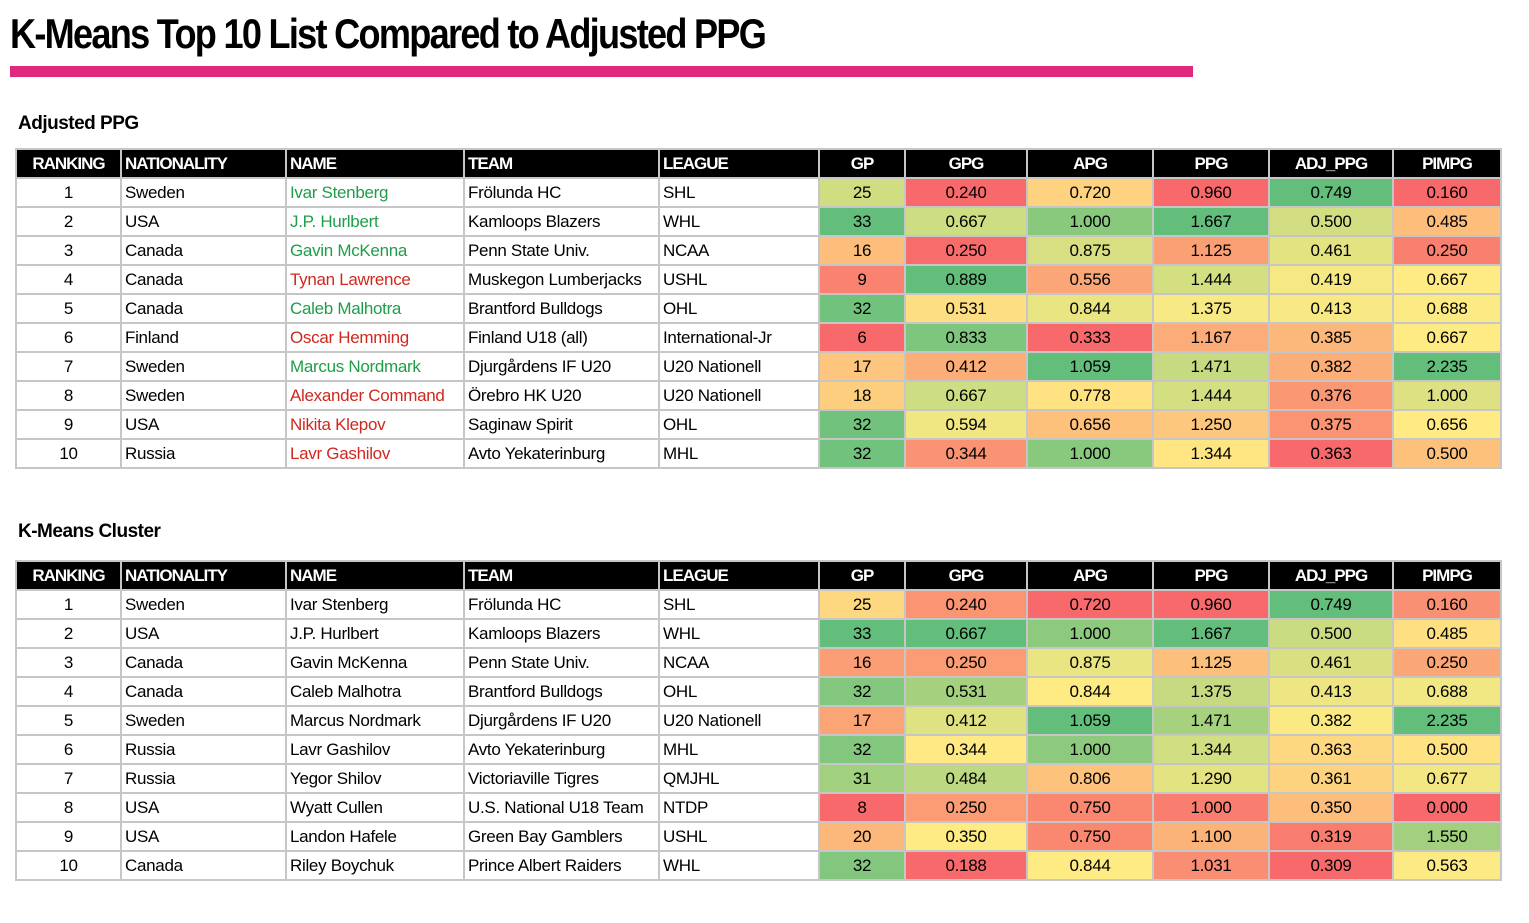 The height and width of the screenshot is (923, 1529). What do you see at coordinates (1447, 633) in the screenshot?
I see `table-cell: 0.485` at bounding box center [1447, 633].